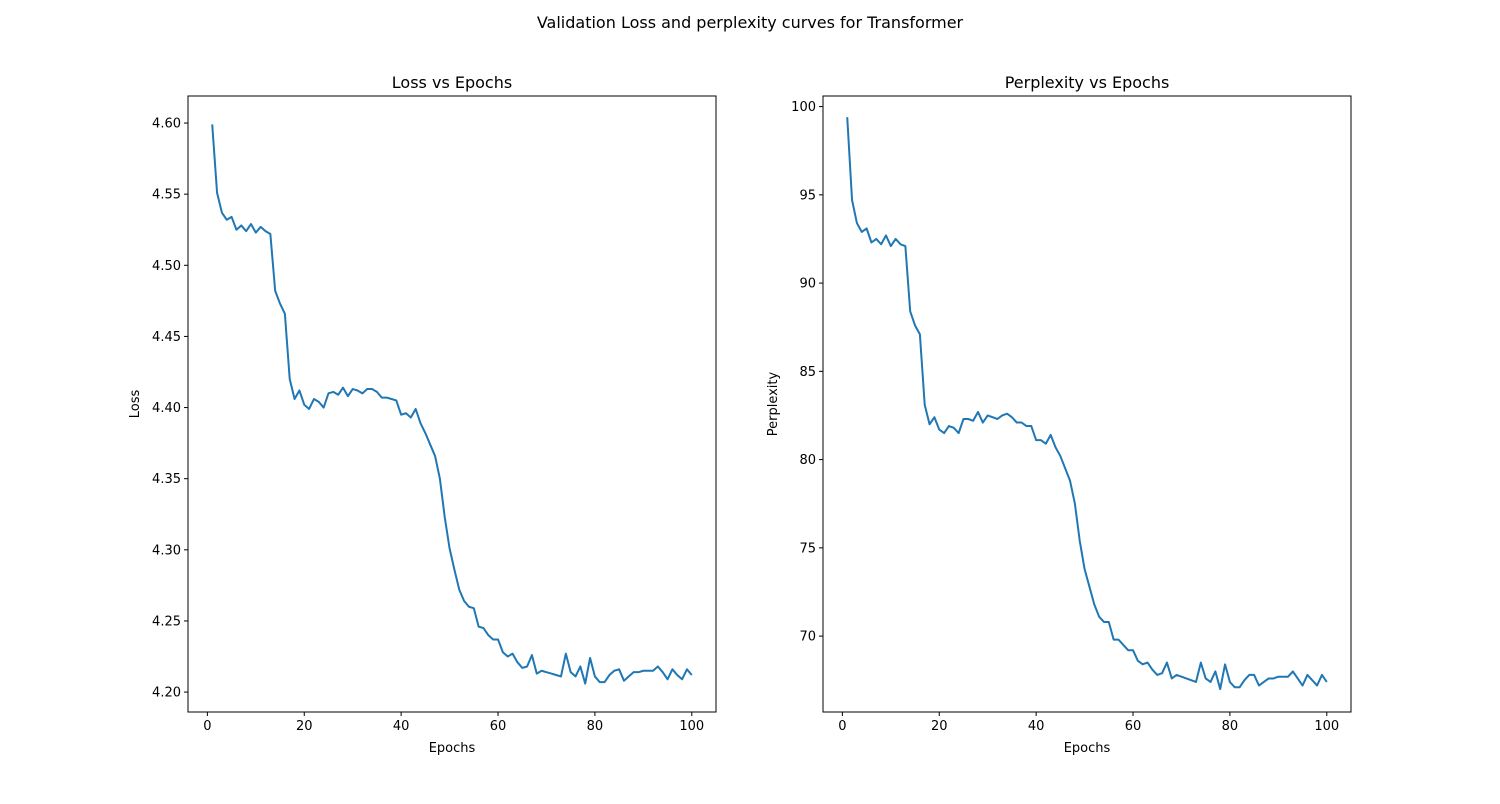 The width and height of the screenshot is (1500, 804). I want to click on y-tick-label: 4.50, so click(166, 266).